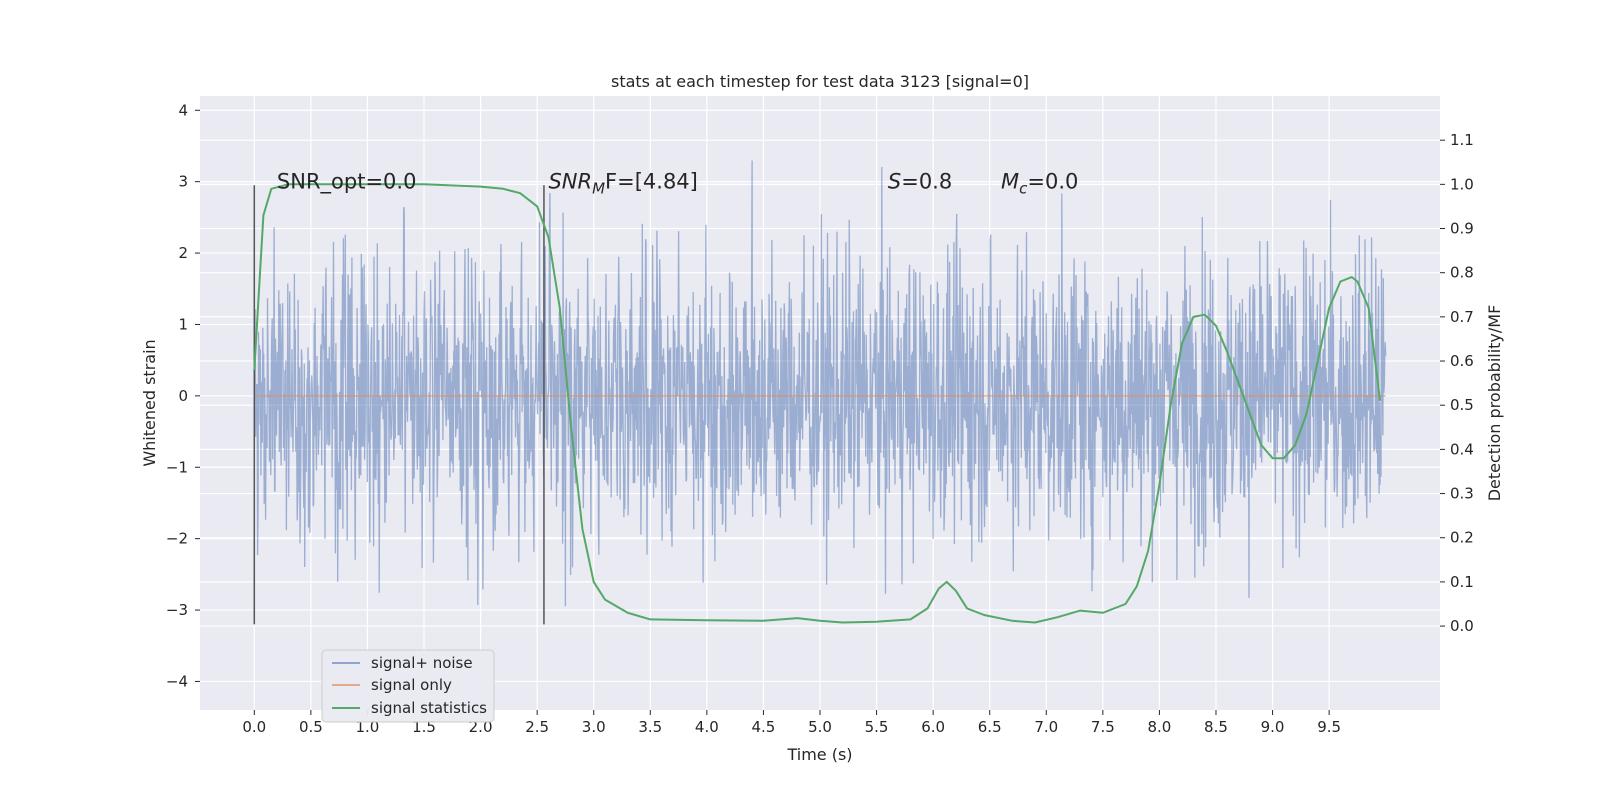 The width and height of the screenshot is (1600, 800). What do you see at coordinates (1494, 403) in the screenshot?
I see `y2-axis-label: Detection probability/MF` at bounding box center [1494, 403].